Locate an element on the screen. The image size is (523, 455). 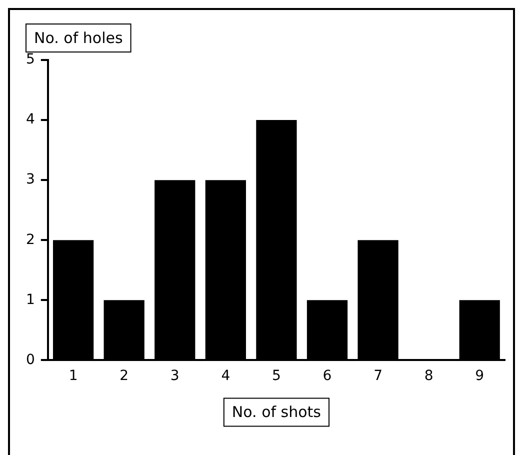
x-tick-label: 9 is located at coordinates (479, 376).